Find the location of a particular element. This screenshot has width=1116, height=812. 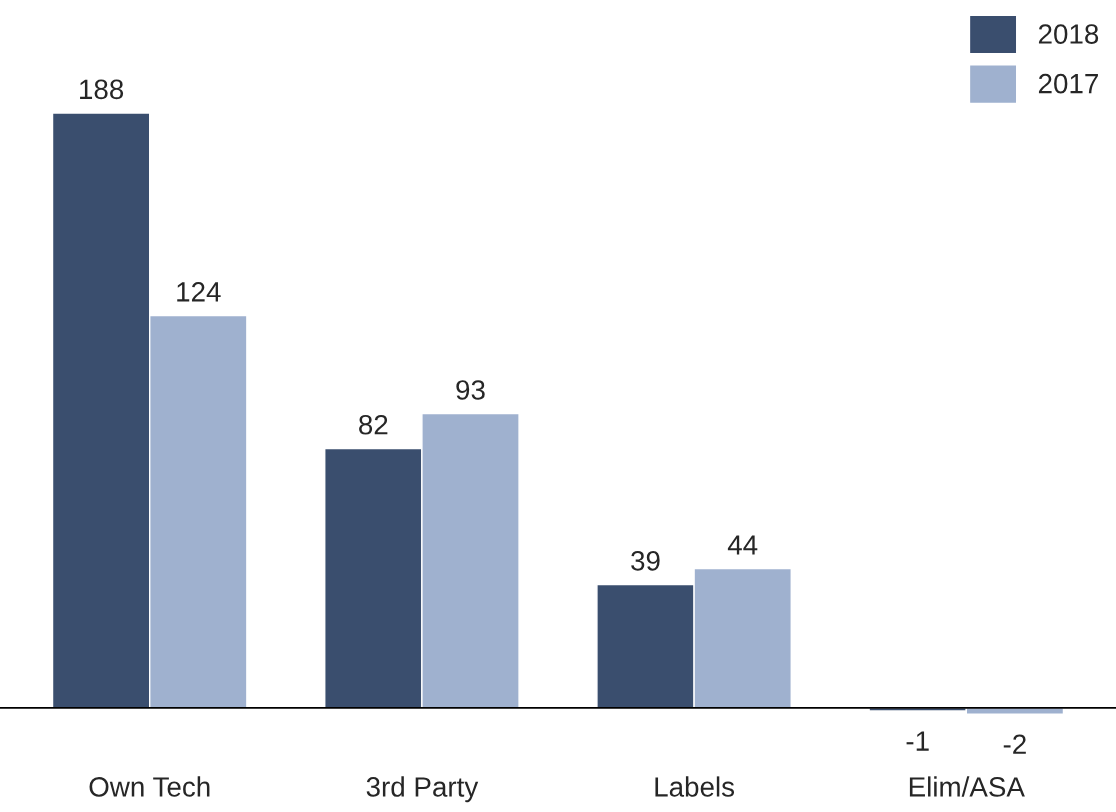

data-label: -2 is located at coordinates (1014, 744).